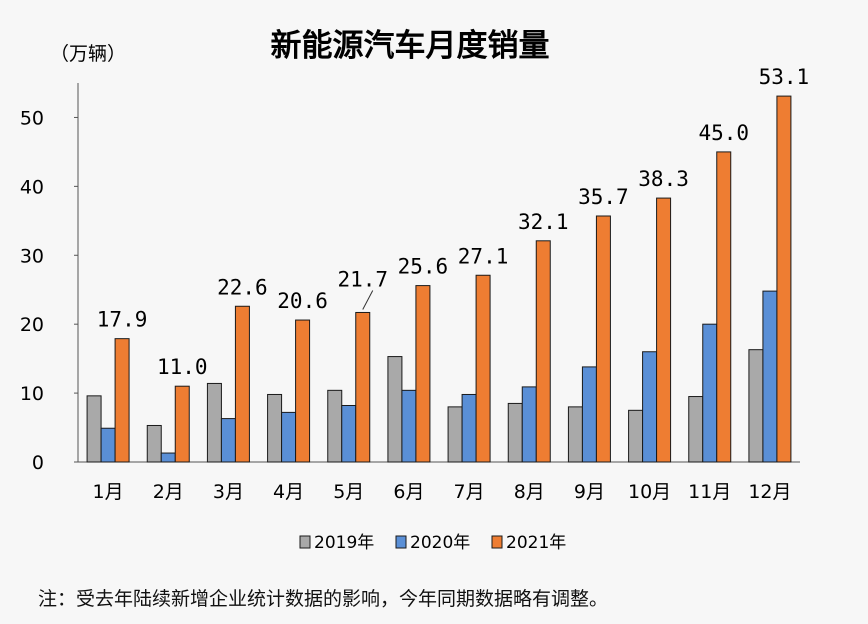 The image size is (868, 624). Describe the element at coordinates (483, 368) in the screenshot. I see `bar-2021年-7月` at that location.